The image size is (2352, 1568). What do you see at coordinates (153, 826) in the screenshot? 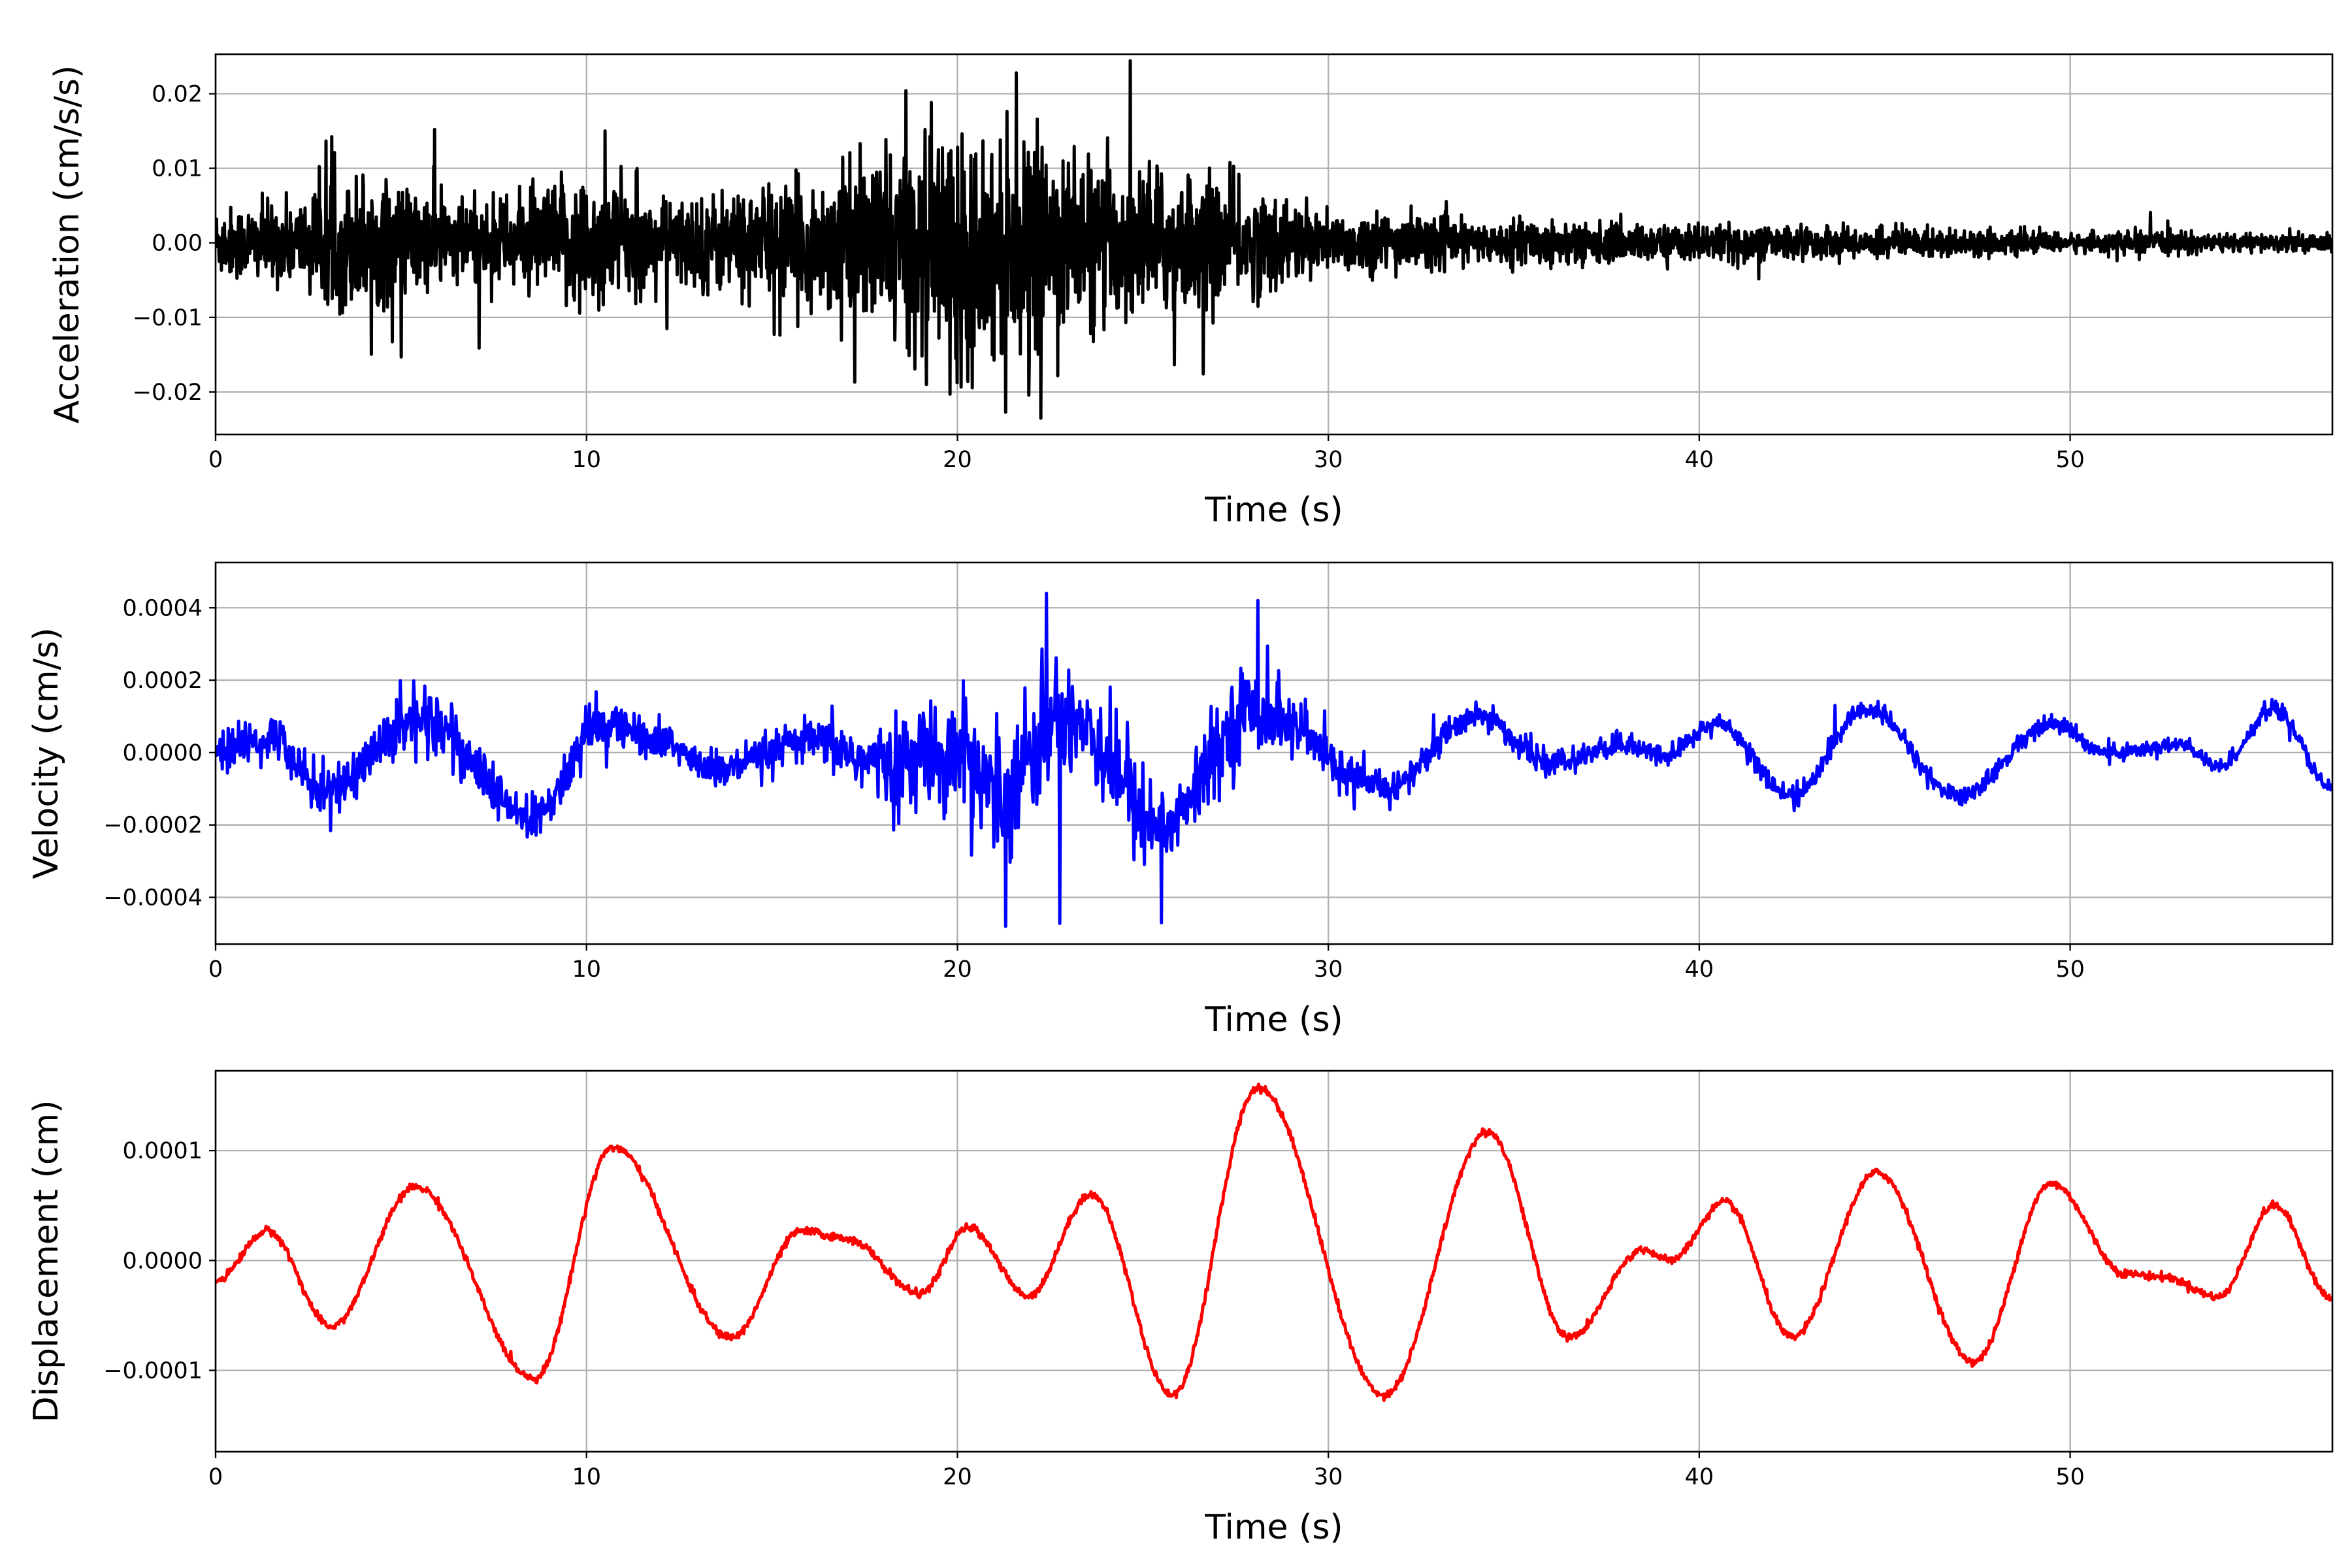
I see `y-tick-label: −0.0002` at bounding box center [153, 826].